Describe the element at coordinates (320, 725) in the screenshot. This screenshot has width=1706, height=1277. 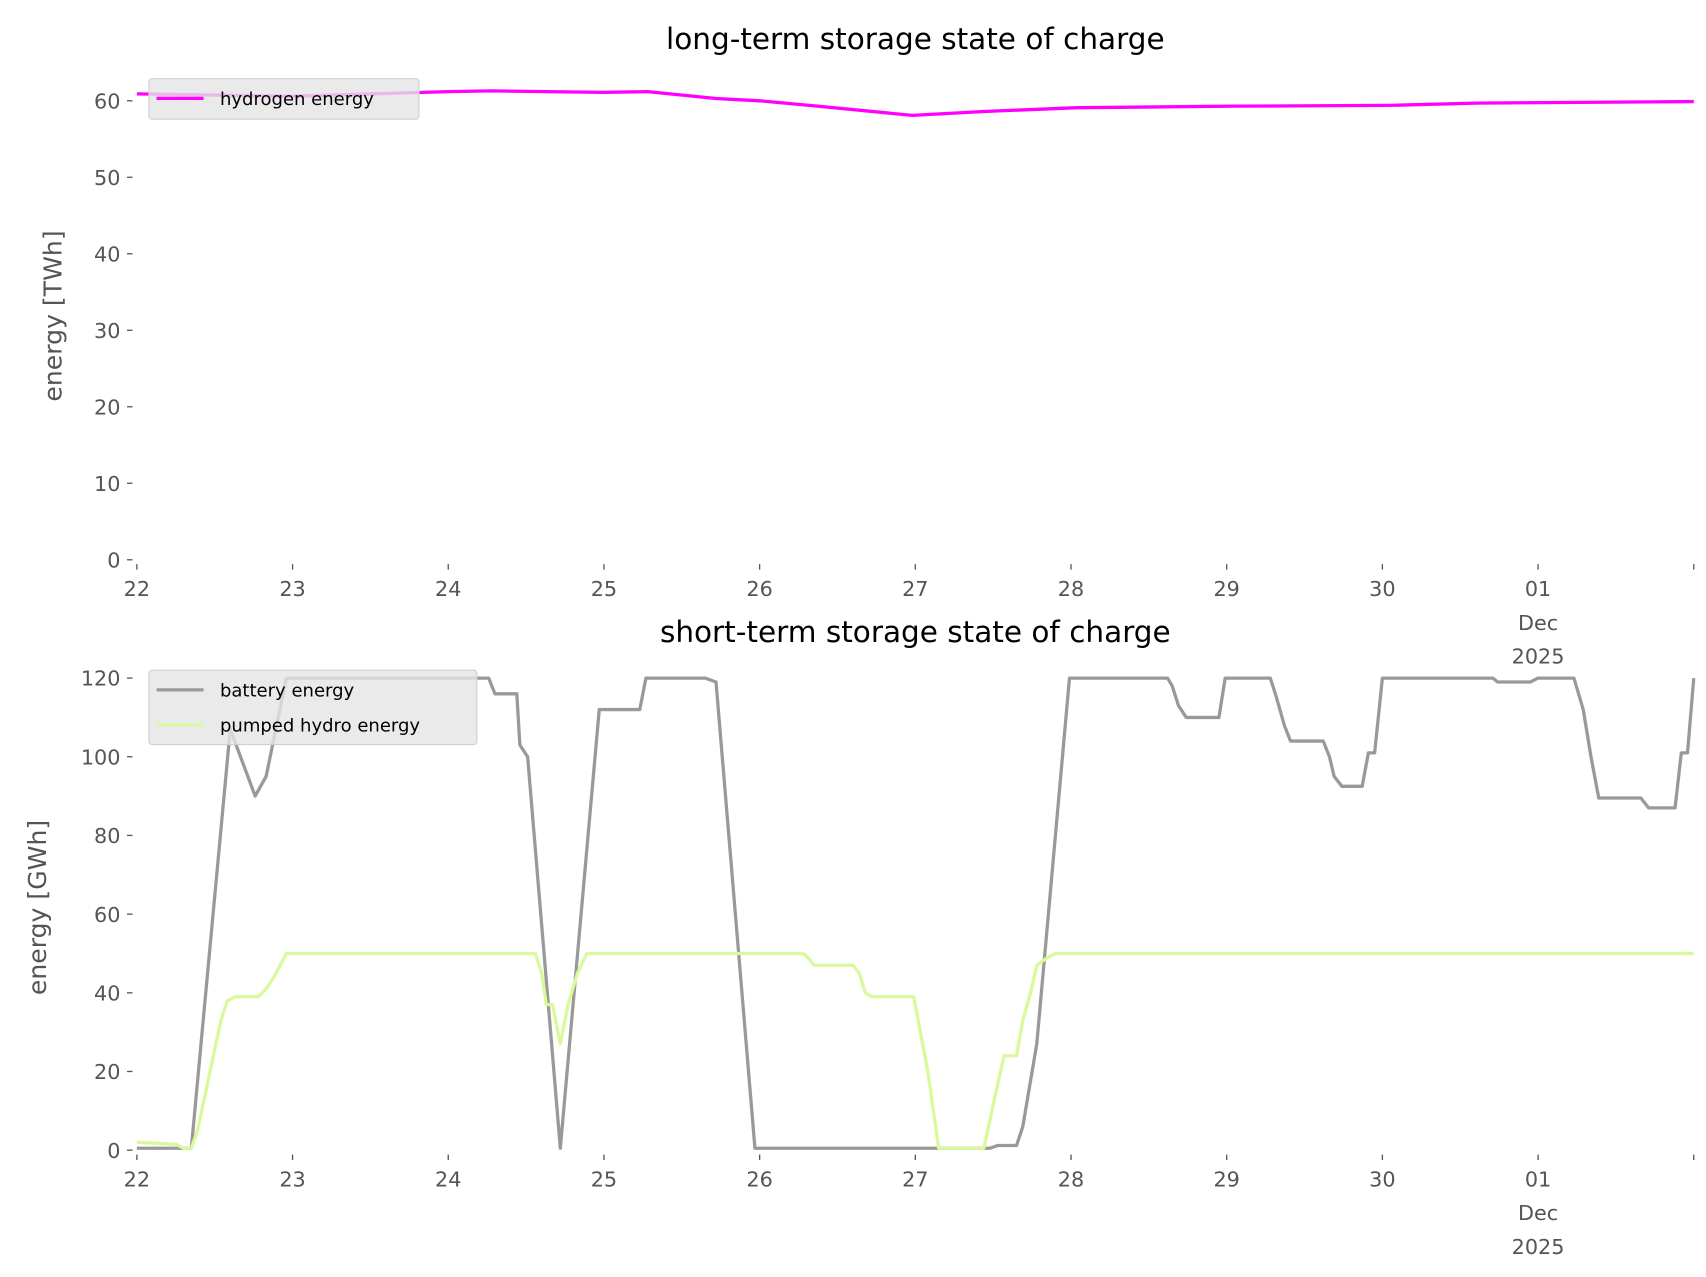
I see `legend-label: pumped hydro energy` at that location.